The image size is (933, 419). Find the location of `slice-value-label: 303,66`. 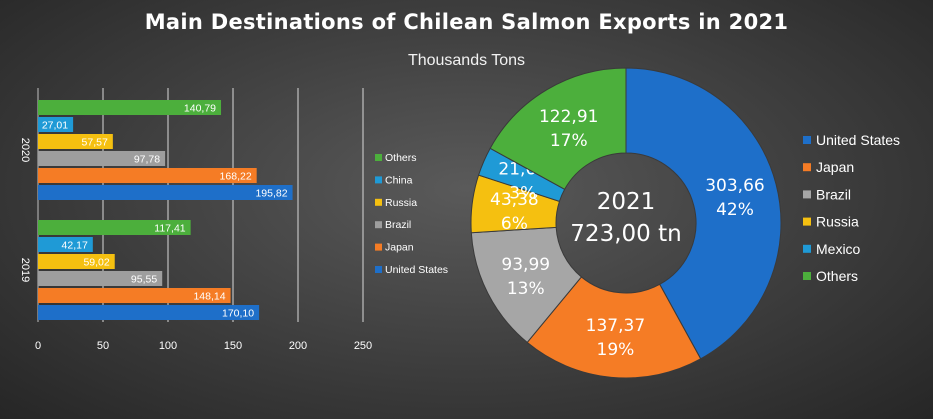

slice-value-label: 303,66 is located at coordinates (734, 186).